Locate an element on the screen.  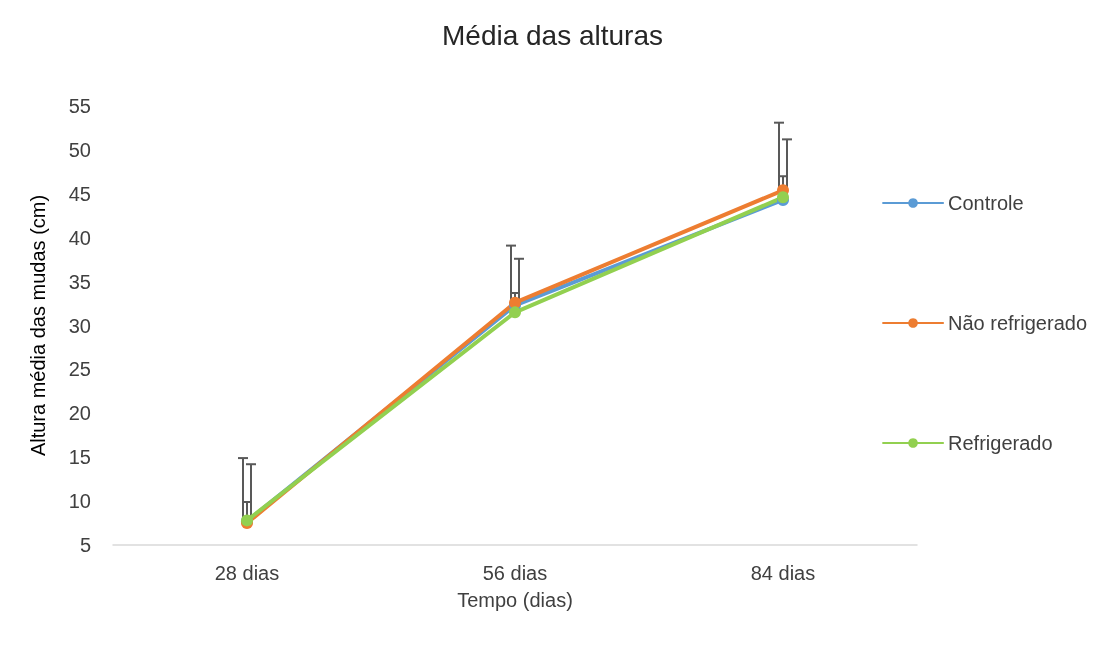
y-axis-title: Altura média das mudas (cm) is located at coordinates (38, 325).